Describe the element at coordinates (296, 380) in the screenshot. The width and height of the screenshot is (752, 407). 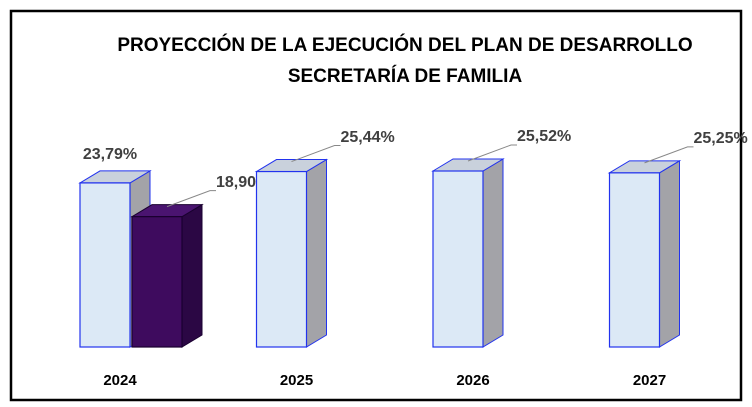
I see `x-tick-label: 2025` at that location.